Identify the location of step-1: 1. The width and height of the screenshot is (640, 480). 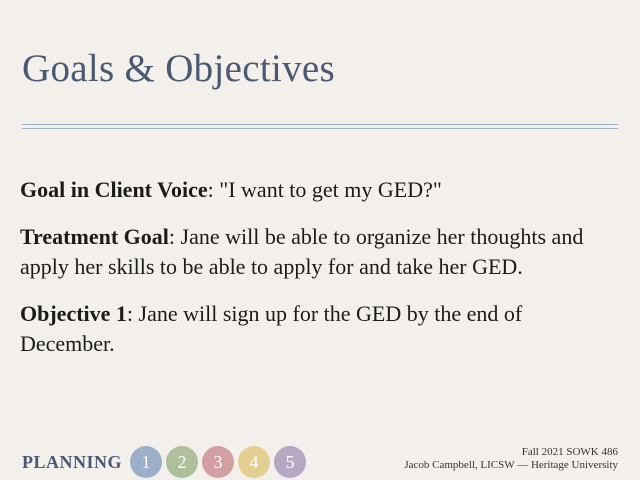
(146, 462).